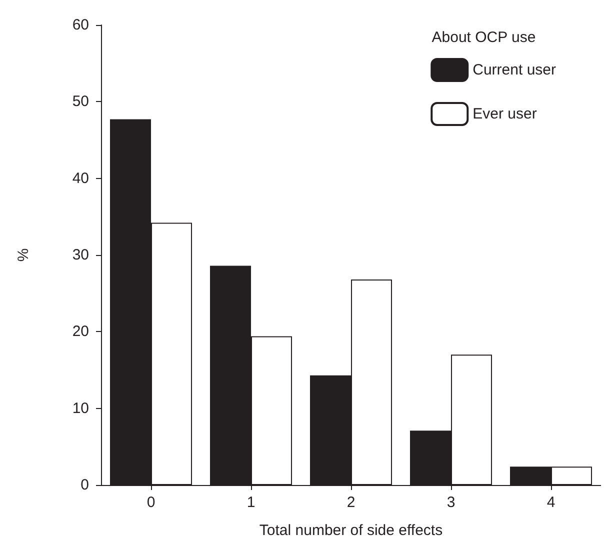 The width and height of the screenshot is (609, 552). Describe the element at coordinates (80, 408) in the screenshot. I see `y-tick-label: 10` at that location.